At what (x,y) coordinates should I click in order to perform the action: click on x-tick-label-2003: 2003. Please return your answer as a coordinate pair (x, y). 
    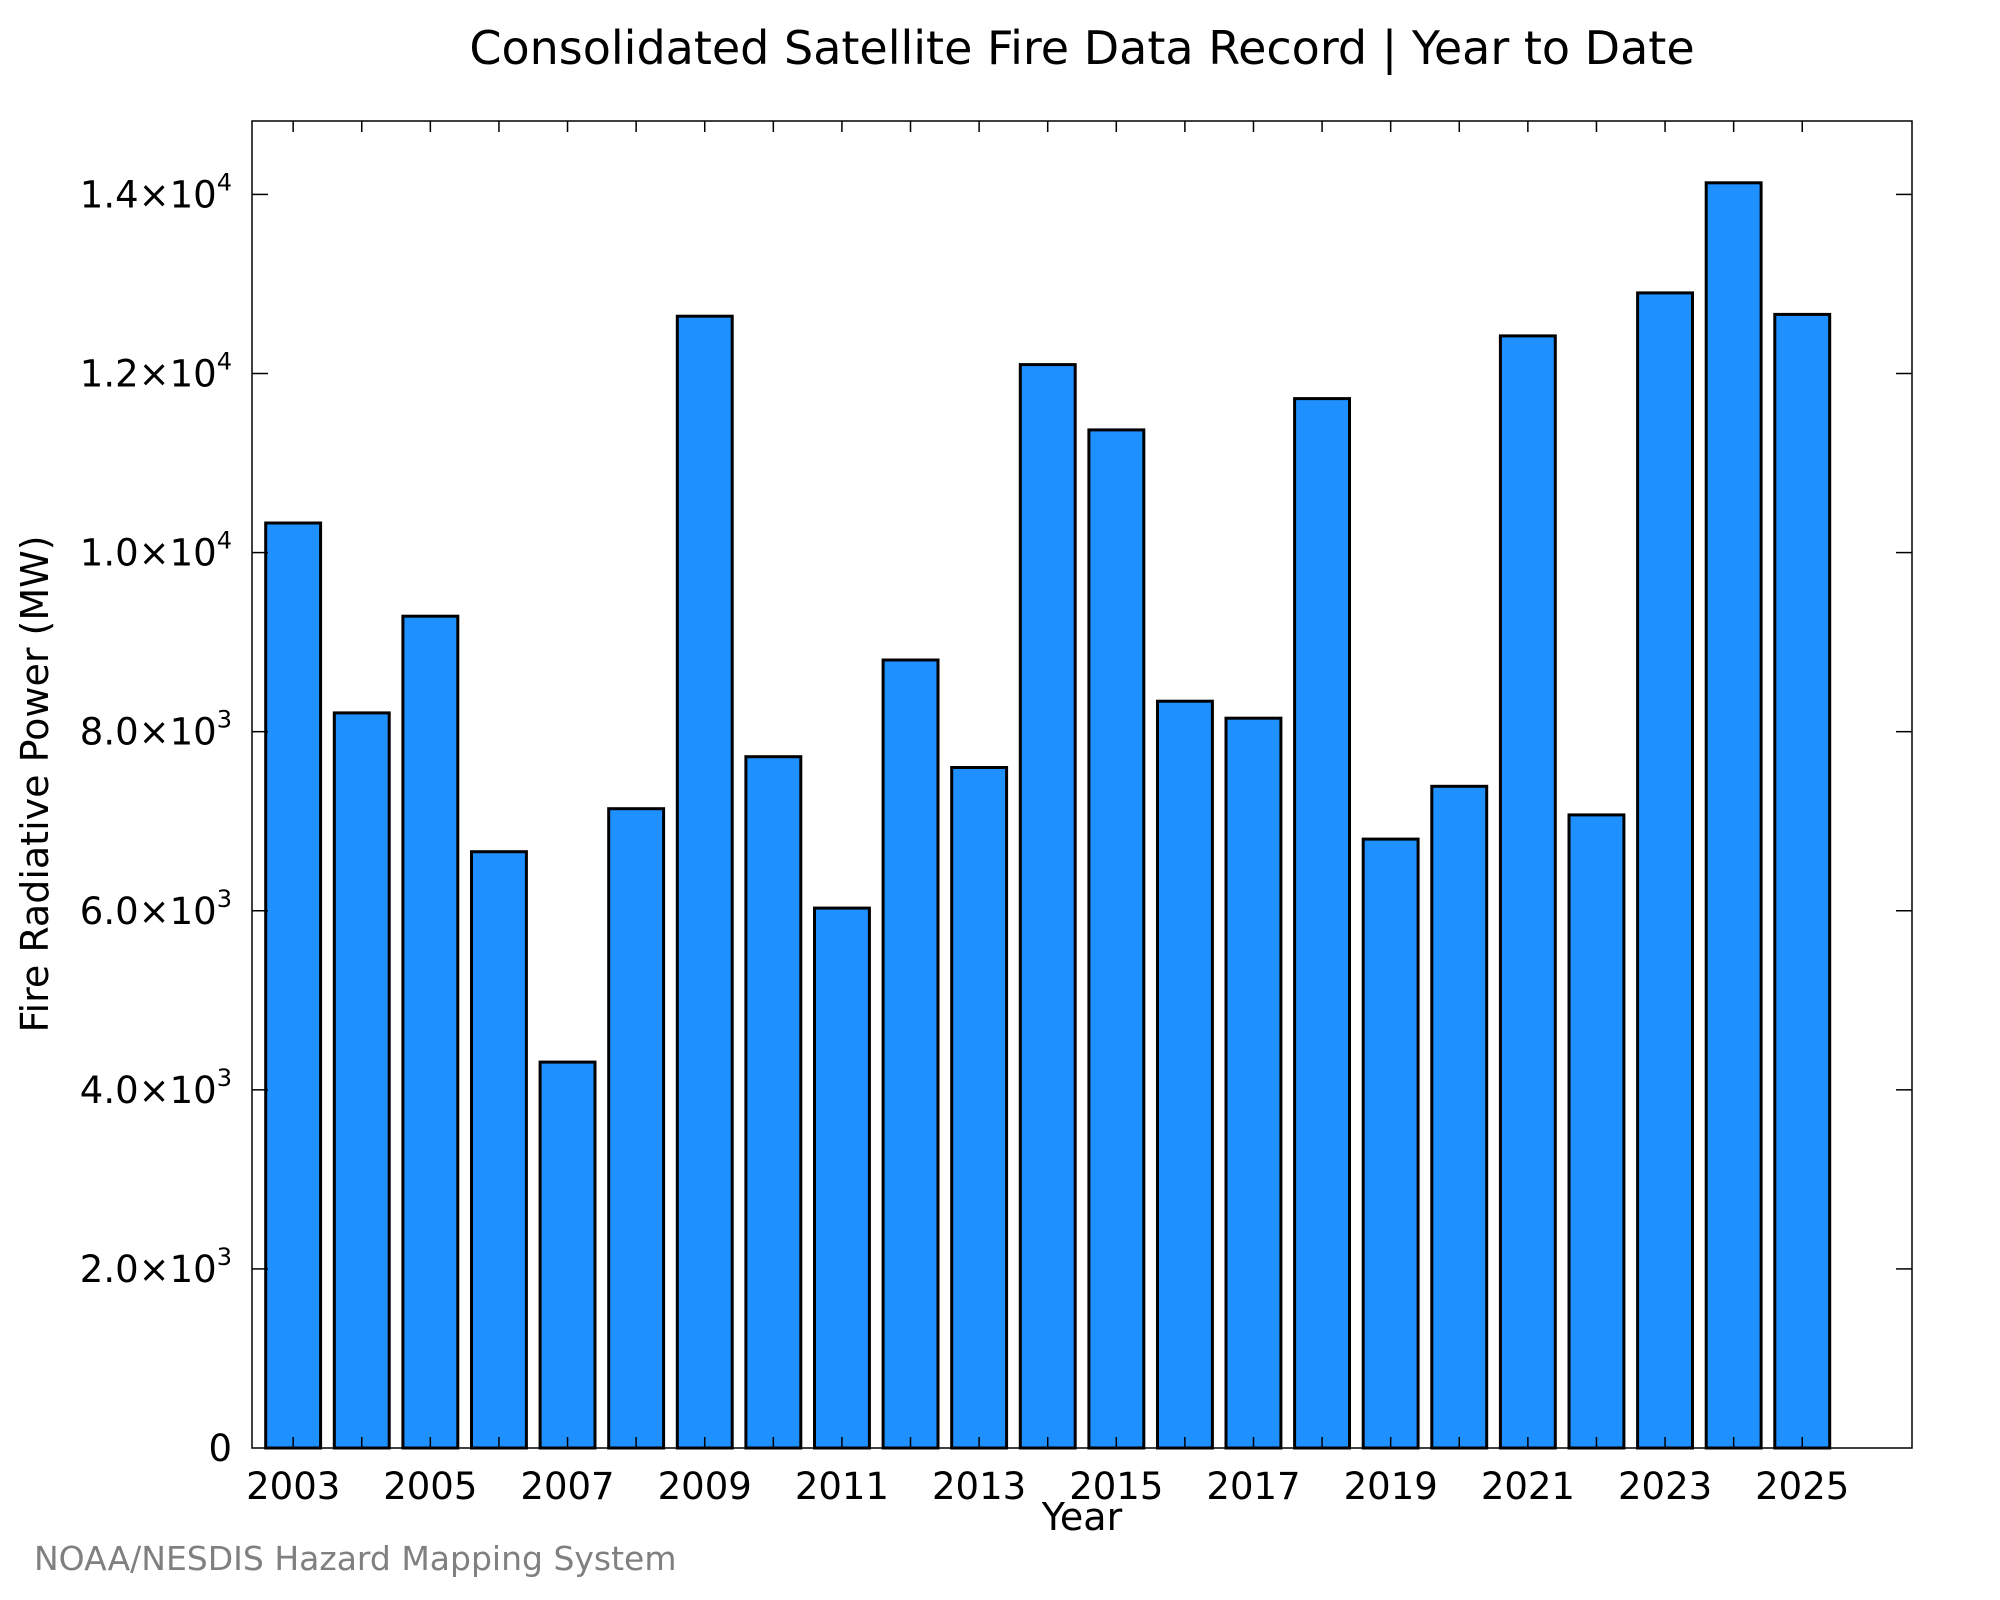
    Looking at the image, I should click on (293, 1486).